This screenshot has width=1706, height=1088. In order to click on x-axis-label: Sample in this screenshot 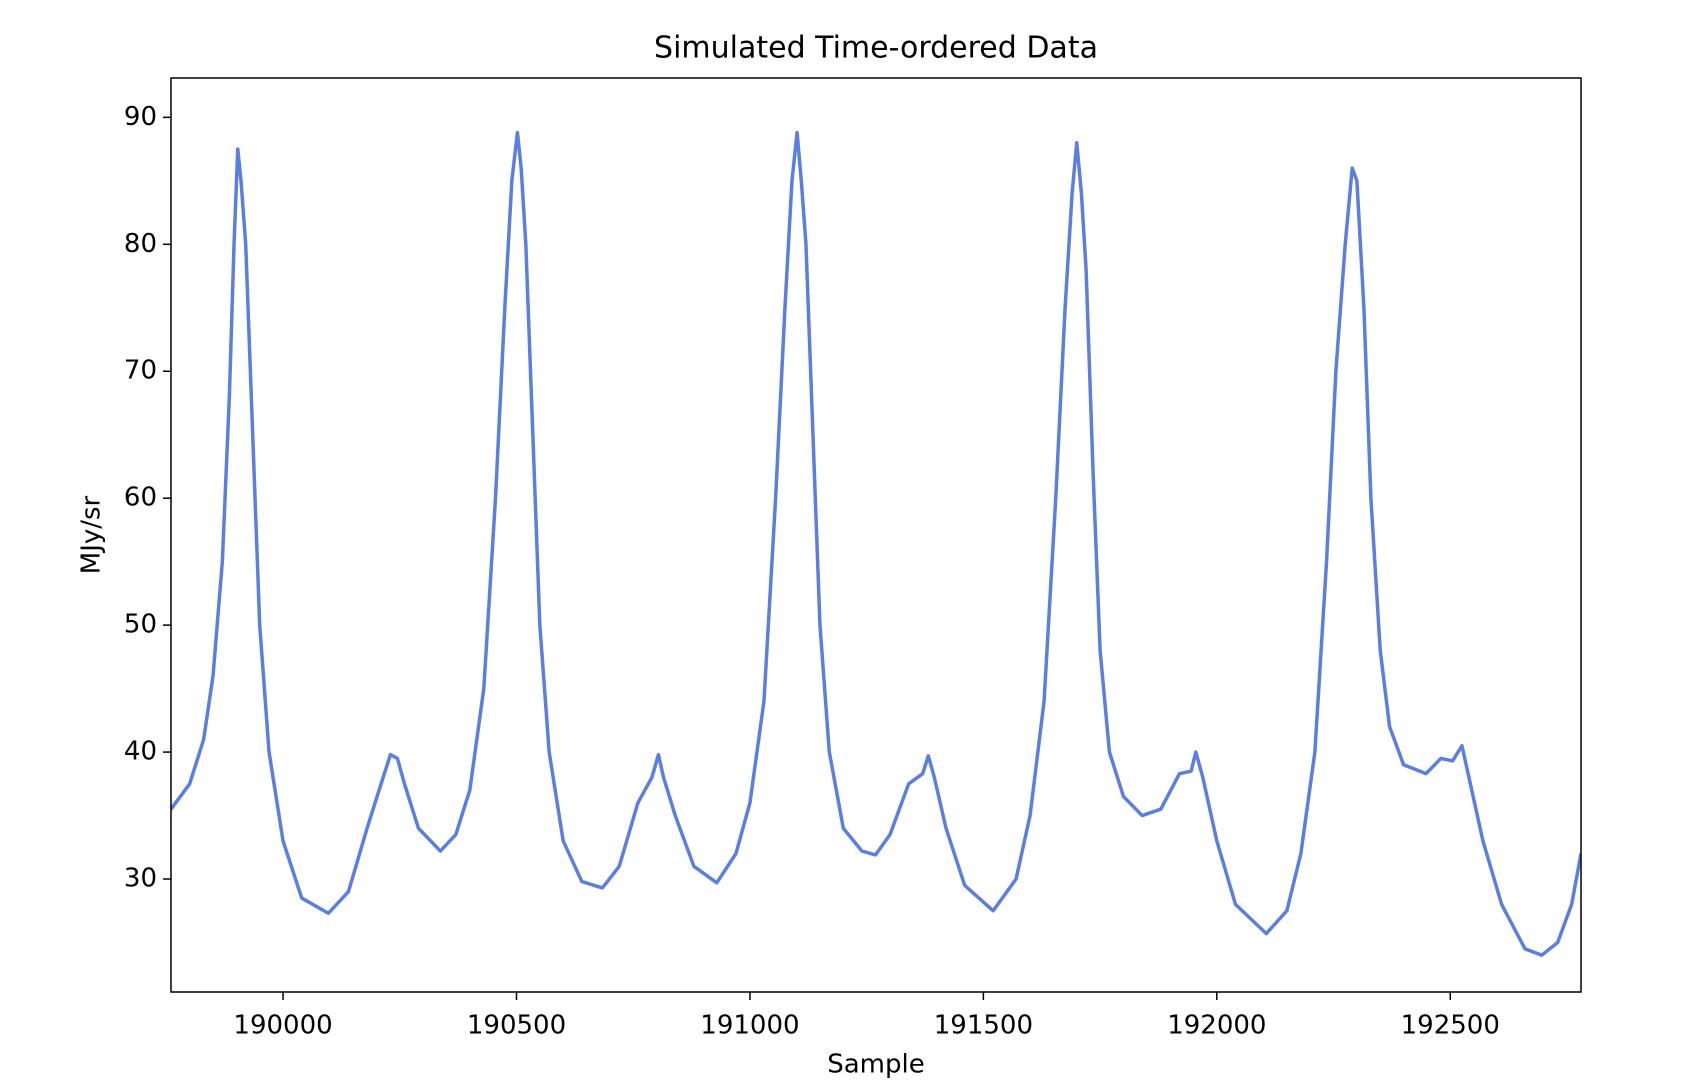, I will do `click(876, 1065)`.